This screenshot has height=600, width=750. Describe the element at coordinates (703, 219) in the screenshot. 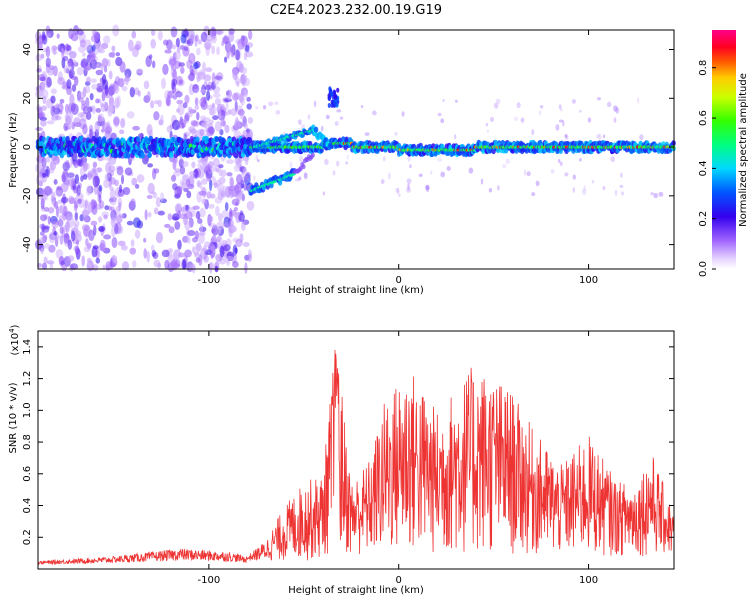

I see `colorbar-tick-label: 0.2` at that location.